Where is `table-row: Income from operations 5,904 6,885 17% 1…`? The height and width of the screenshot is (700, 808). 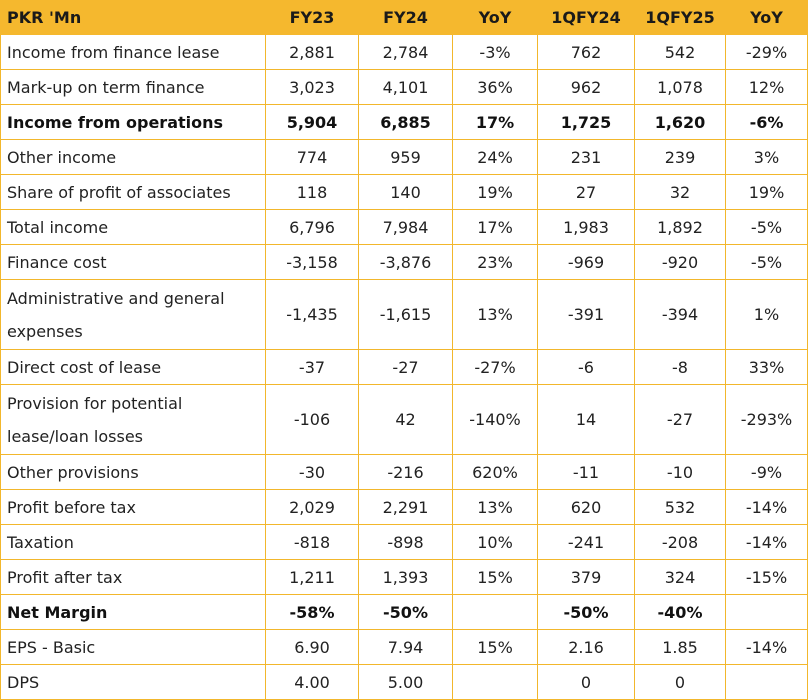
table-row: Income from operations 5,904 6,885 17% 1… is located at coordinates (404, 122).